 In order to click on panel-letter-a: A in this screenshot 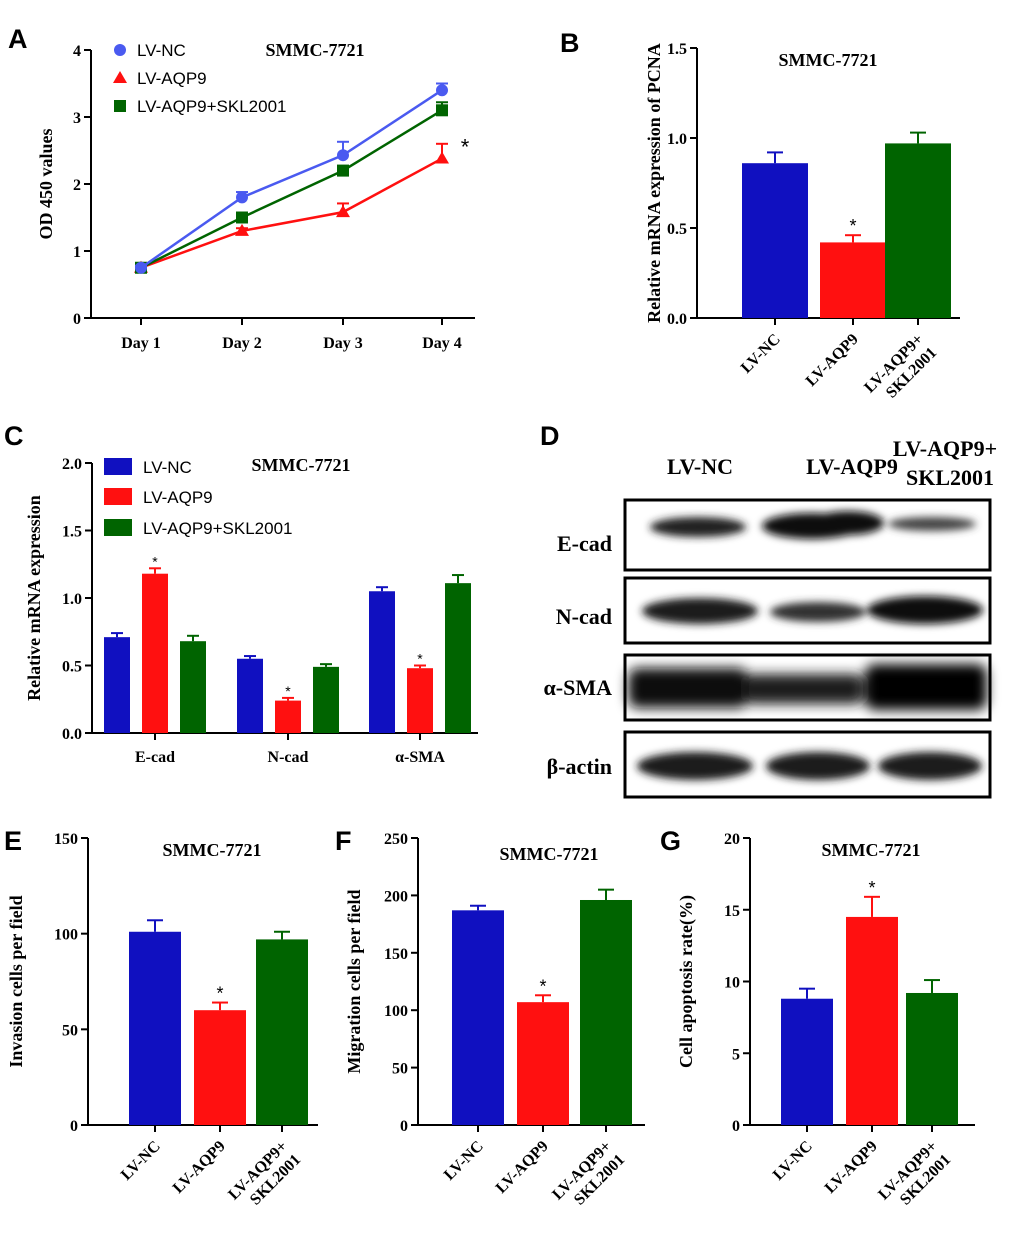, I will do `click(18, 39)`.